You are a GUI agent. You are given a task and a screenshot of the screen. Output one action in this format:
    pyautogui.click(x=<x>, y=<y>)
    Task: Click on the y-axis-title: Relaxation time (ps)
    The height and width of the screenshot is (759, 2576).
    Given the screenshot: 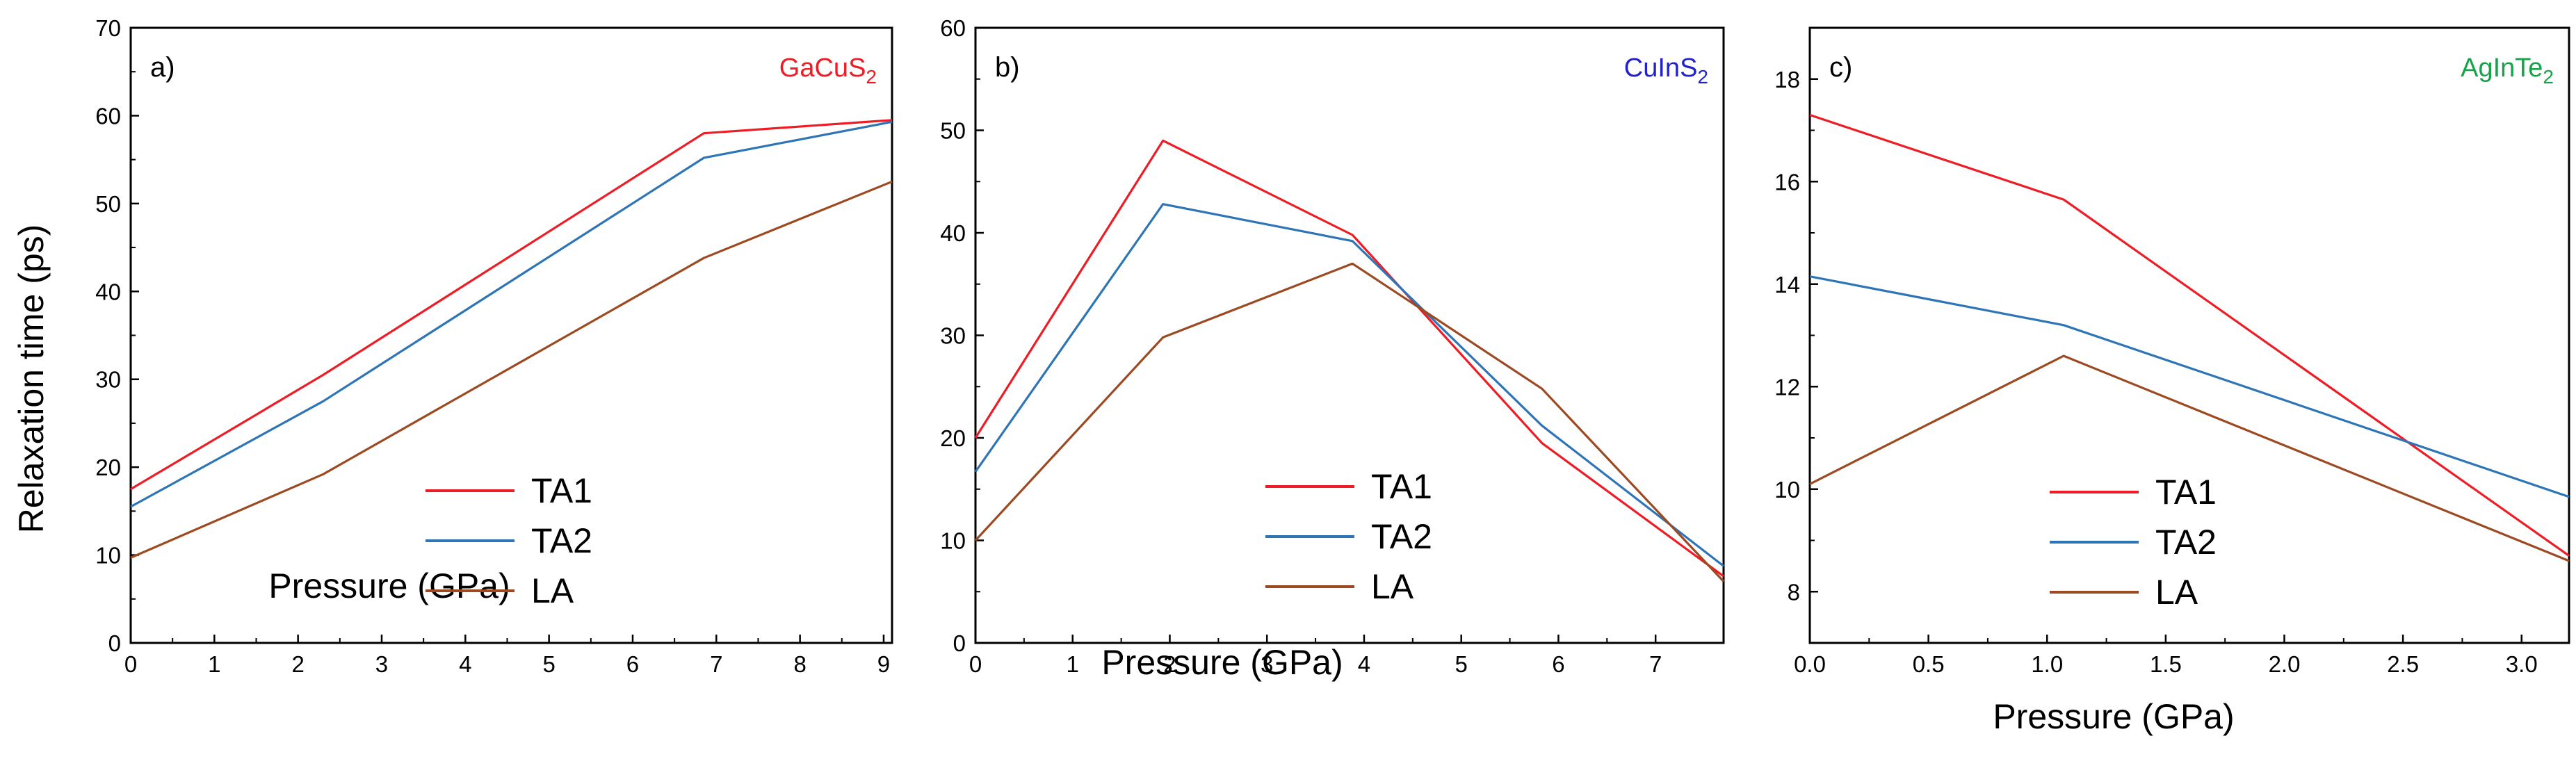 What is the action you would take?
    pyautogui.click(x=31, y=379)
    